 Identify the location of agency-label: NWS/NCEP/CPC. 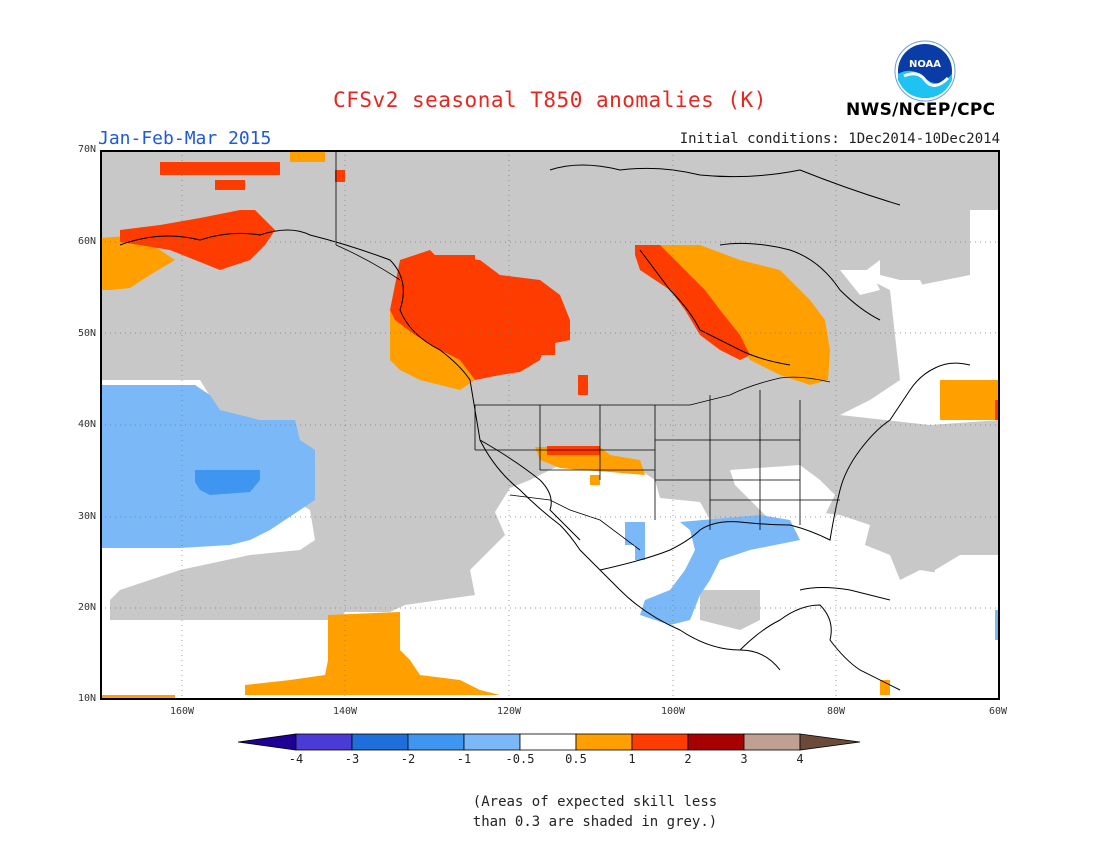
(921, 110).